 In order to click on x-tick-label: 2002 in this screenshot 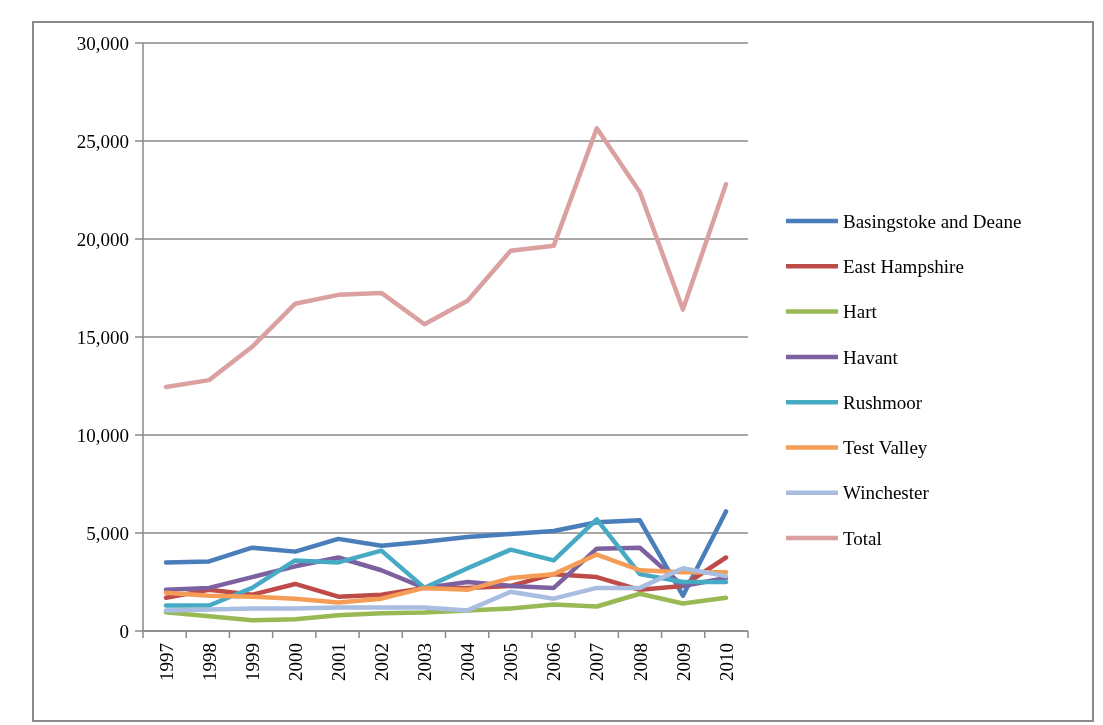, I will do `click(382, 662)`.